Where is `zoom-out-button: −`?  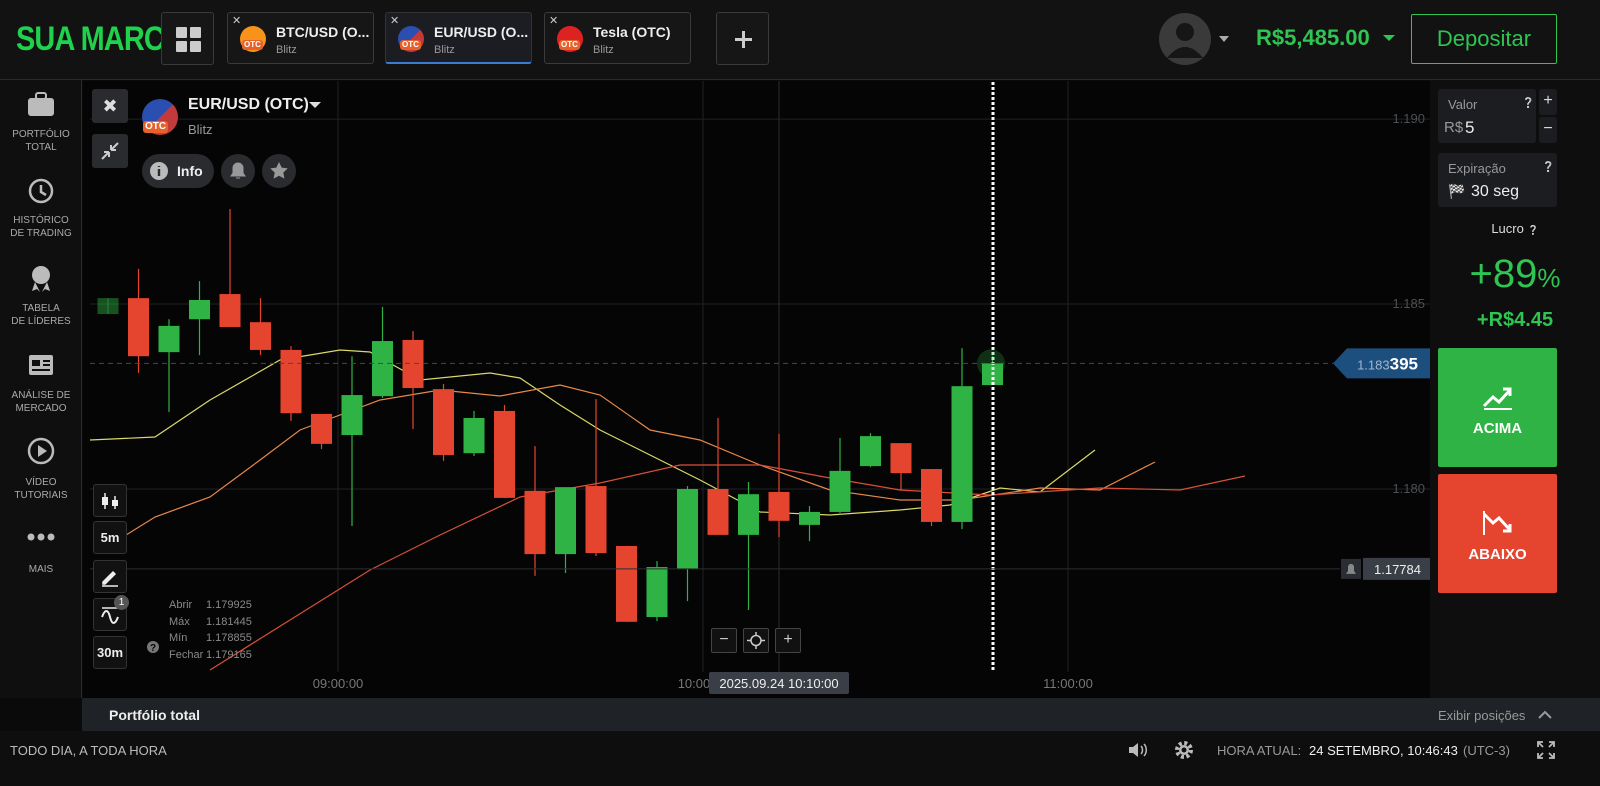
zoom-out-button: − is located at coordinates (724, 640).